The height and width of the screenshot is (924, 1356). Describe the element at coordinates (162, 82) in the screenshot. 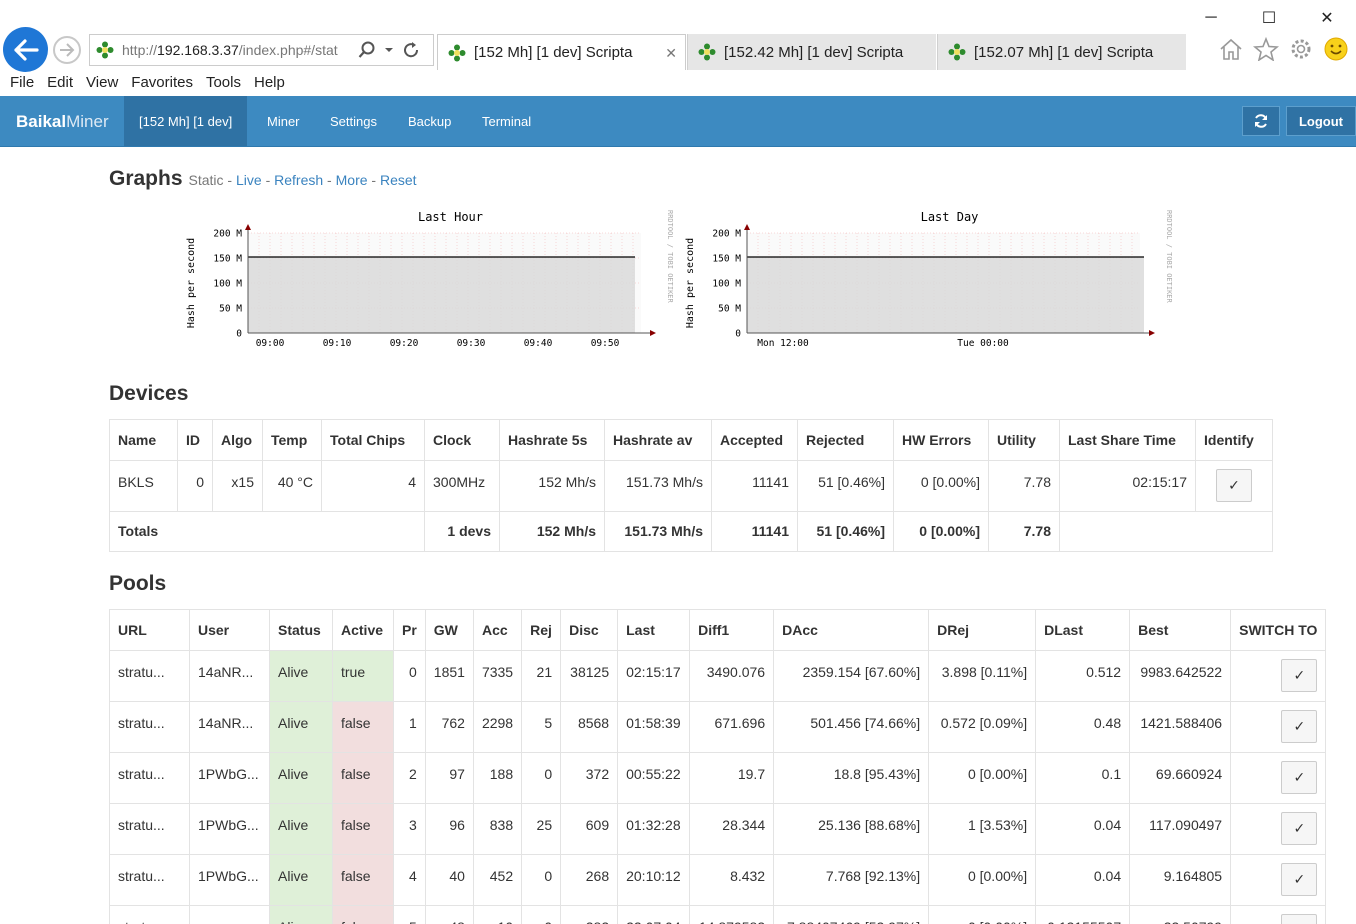

I see `menu-favorites: Favorites` at that location.